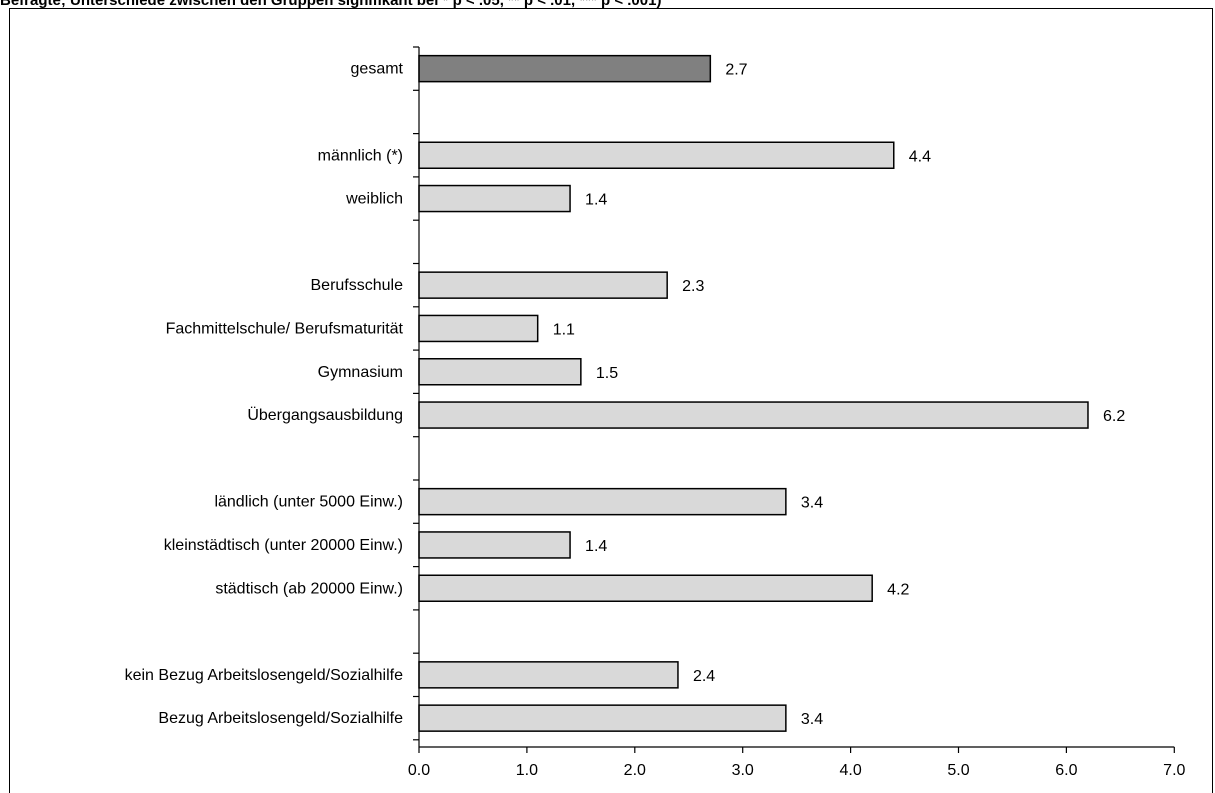 This screenshot has width=1215, height=793. What do you see at coordinates (958, 770) in the screenshot?
I see `x-tick-label: 5.0` at bounding box center [958, 770].